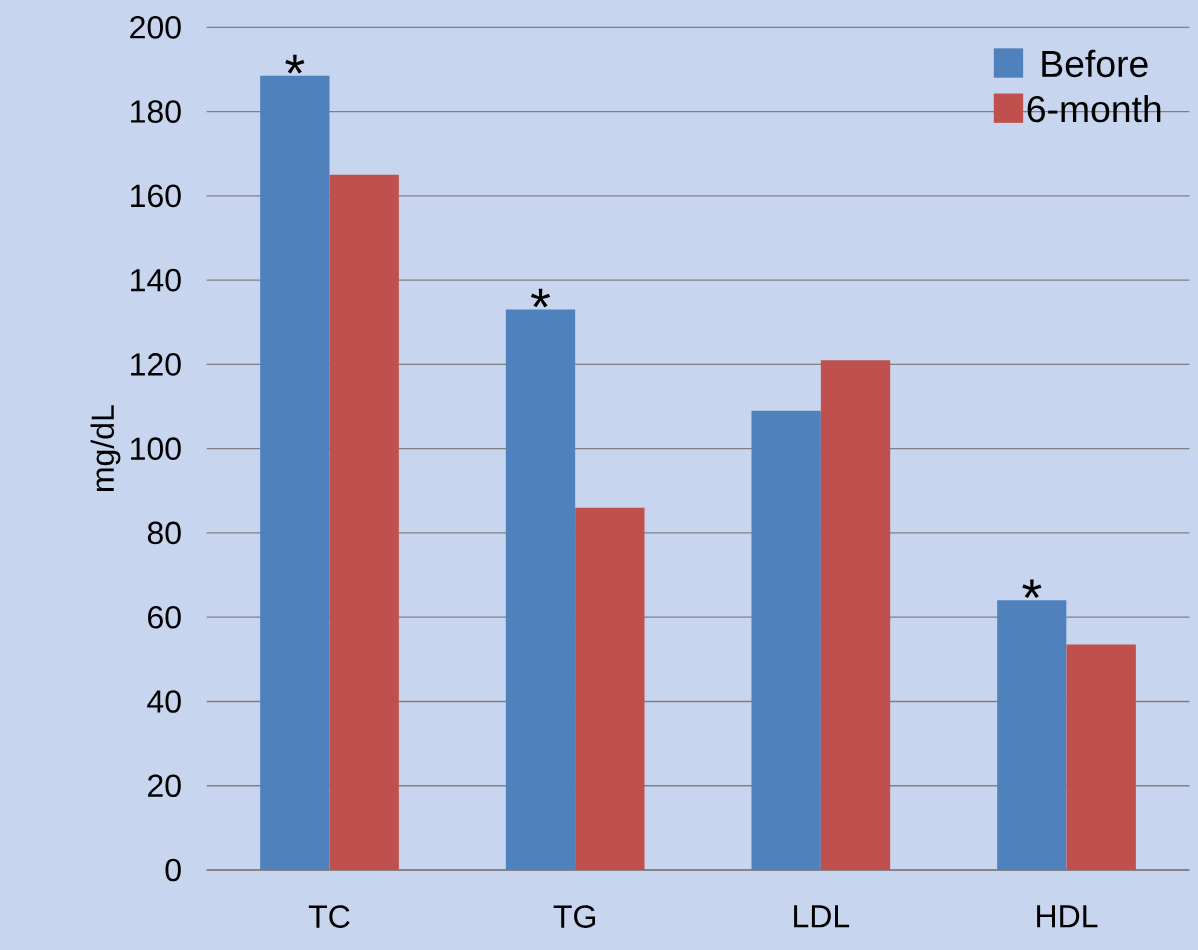 The height and width of the screenshot is (950, 1198). Describe the element at coordinates (156, 364) in the screenshot. I see `y-tick-label: 120` at that location.